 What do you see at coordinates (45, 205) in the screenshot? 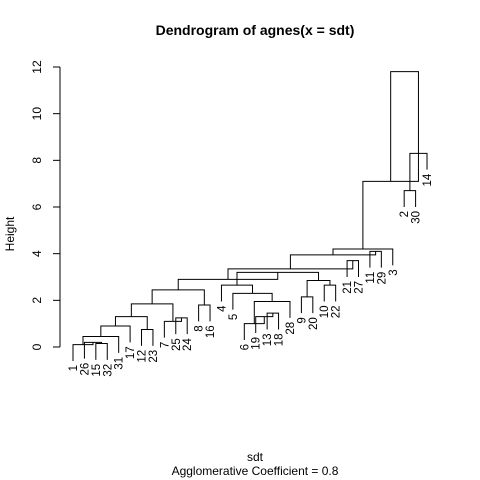
I see `y-axis: 0 2 4 6 8 10 12` at bounding box center [45, 205].